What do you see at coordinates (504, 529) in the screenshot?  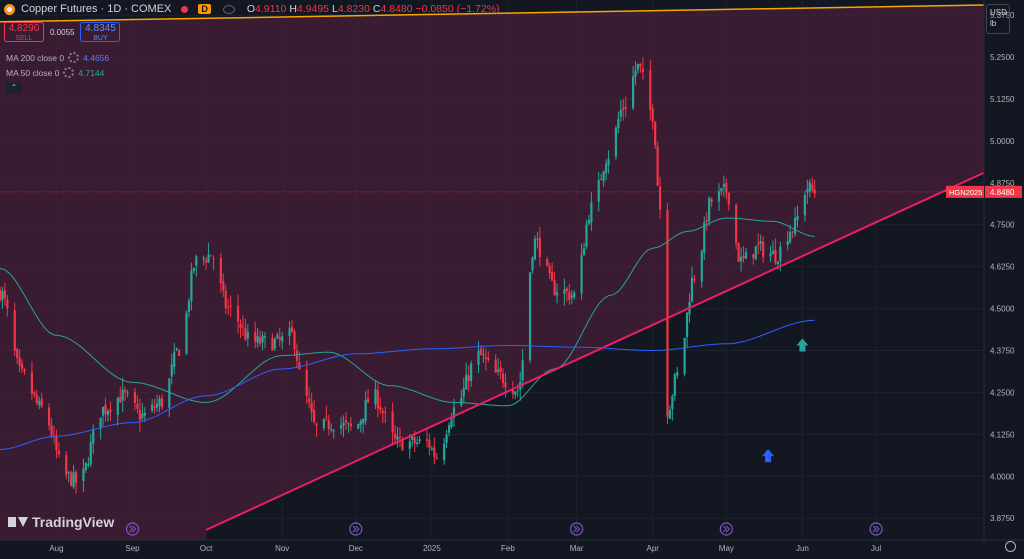 I see `event-icons` at bounding box center [504, 529].